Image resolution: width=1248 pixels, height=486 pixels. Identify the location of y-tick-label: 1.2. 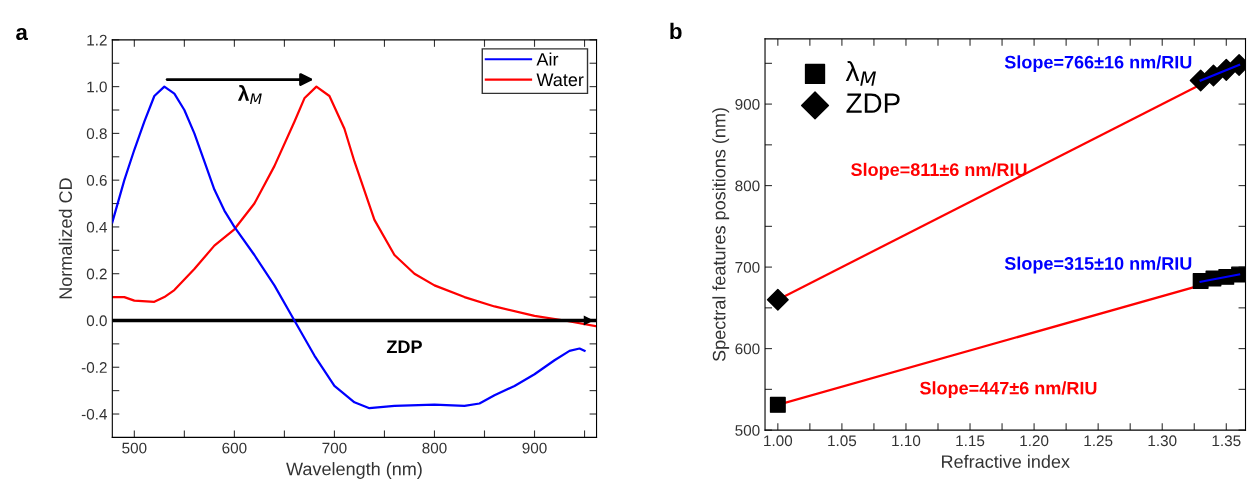
(97, 40).